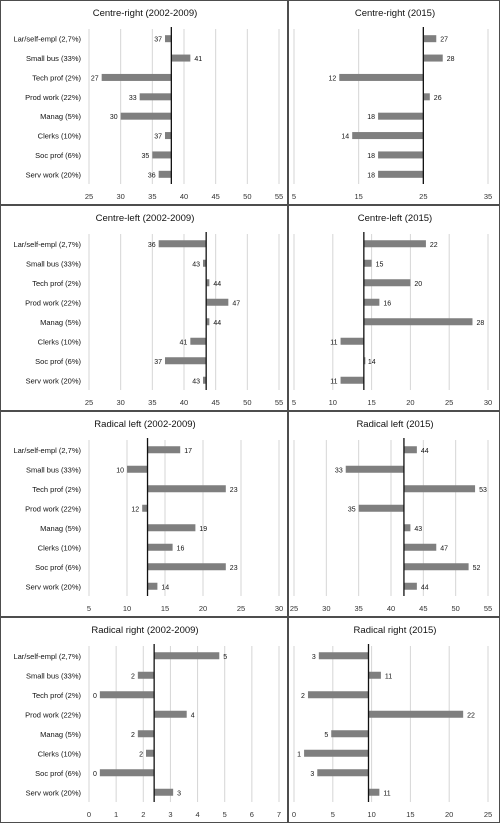 This screenshot has height=824, width=500. What do you see at coordinates (395, 630) in the screenshot?
I see `chart-title: Radical right (2015)` at bounding box center [395, 630].